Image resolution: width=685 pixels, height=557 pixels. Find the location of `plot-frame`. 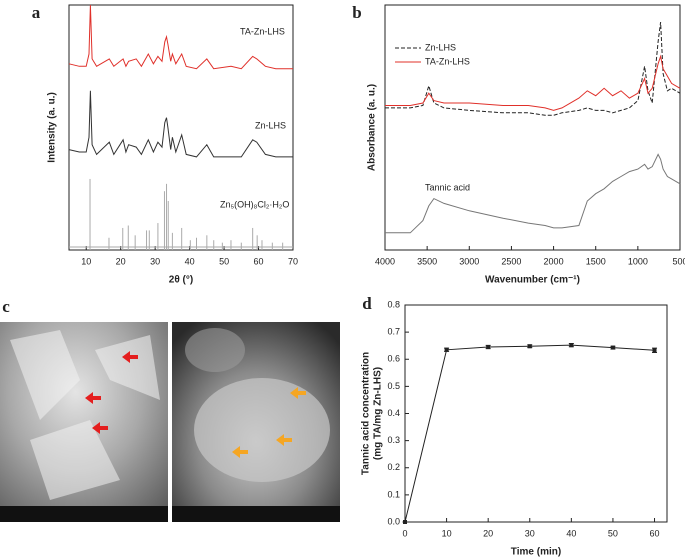

plot-frame is located at coordinates (181, 127).